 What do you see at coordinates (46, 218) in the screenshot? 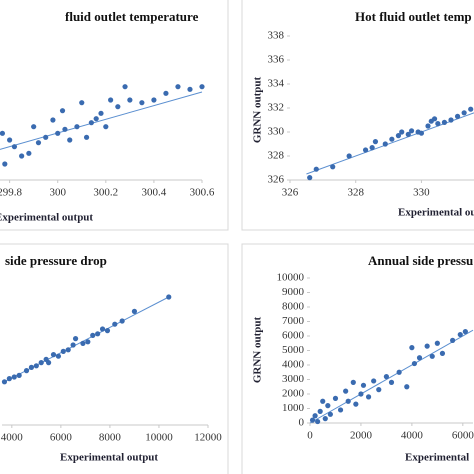
I see `x-axis-label: Experimental output` at bounding box center [46, 218].